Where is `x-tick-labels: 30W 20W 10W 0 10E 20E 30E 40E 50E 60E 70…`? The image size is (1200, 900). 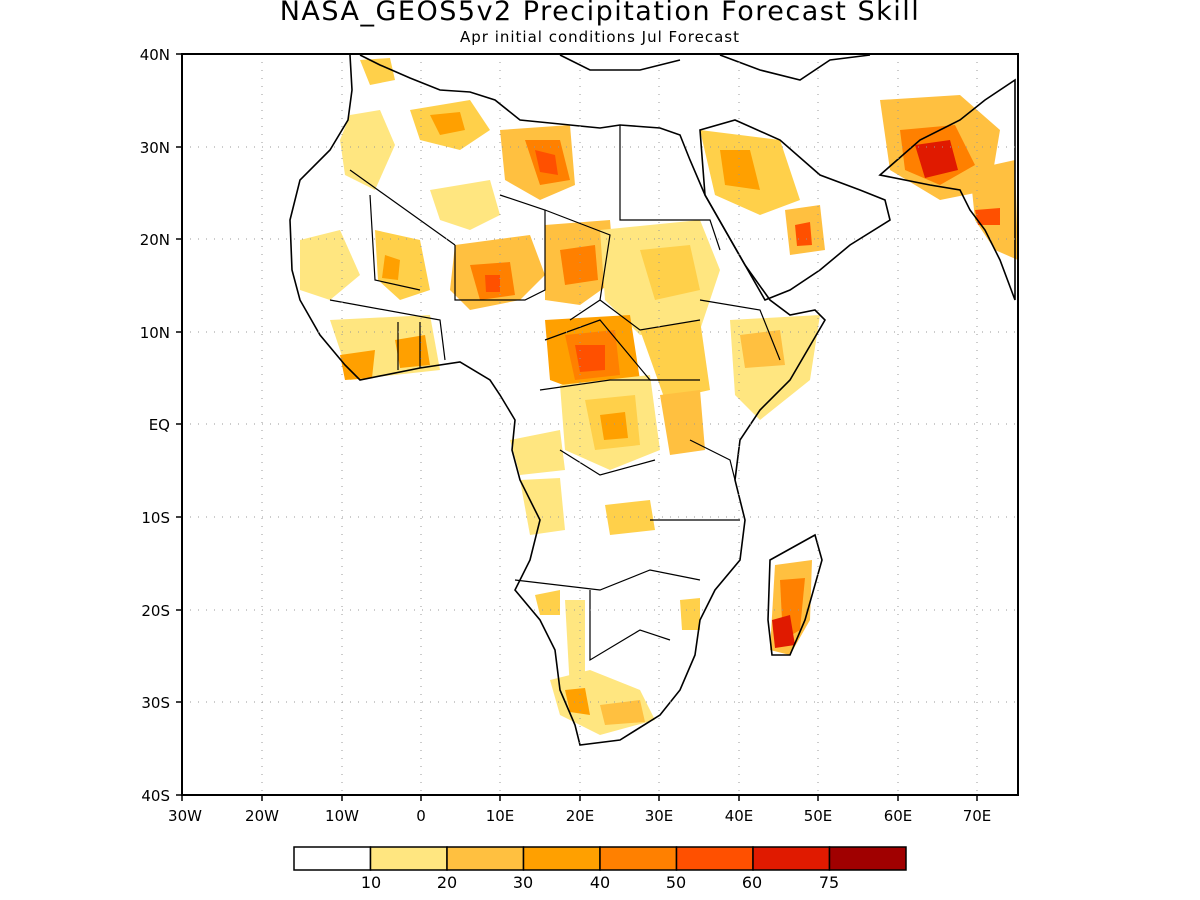
x-tick-labels: 30W 20W 10W 0 10E 20E 30E 40E 50E 60E 70… is located at coordinates (579, 816).